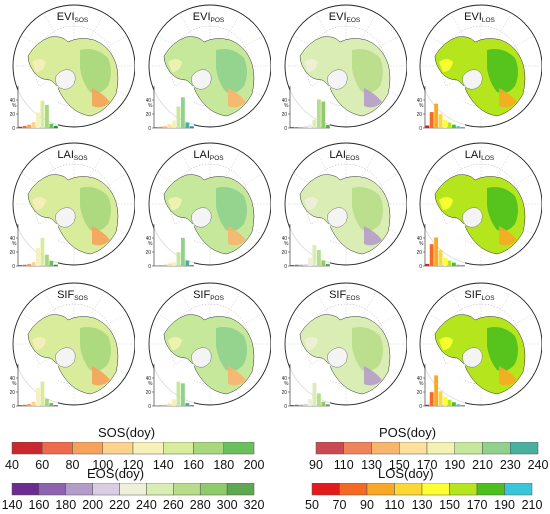  I want to click on panel-title-base: SIF, so click(337, 295).